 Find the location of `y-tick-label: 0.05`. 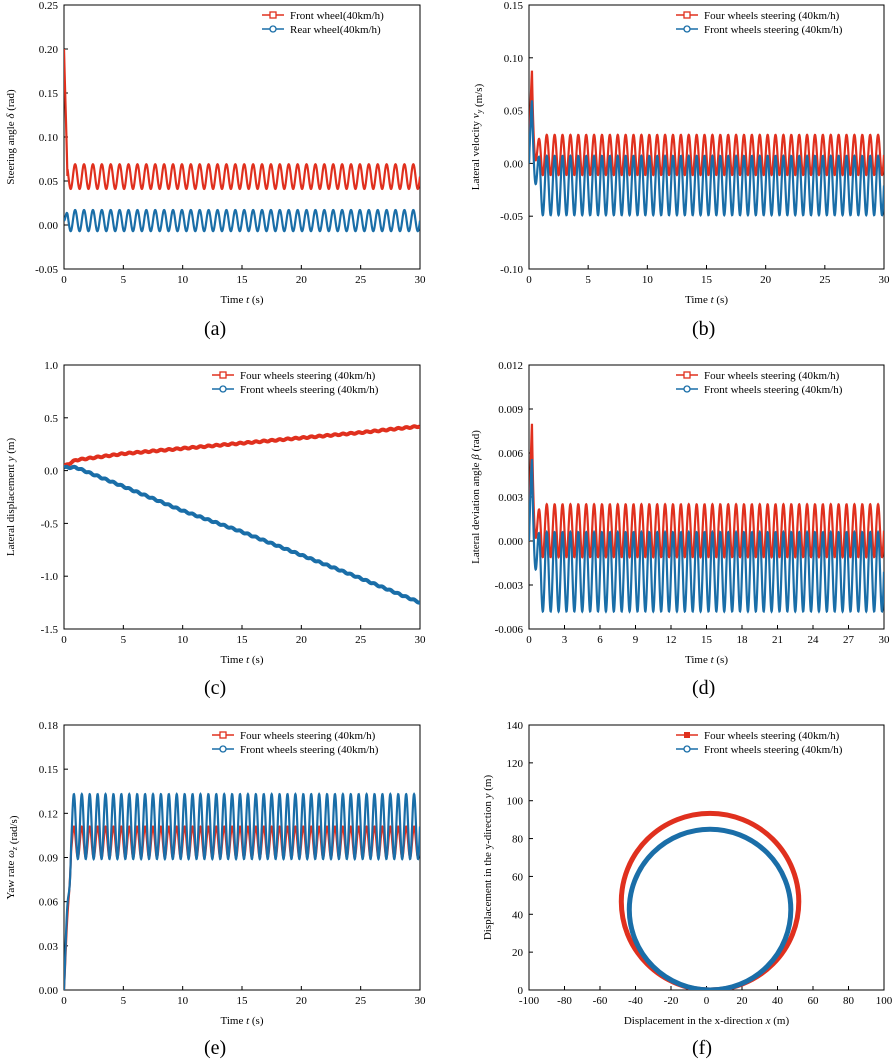

y-tick-label: 0.05 is located at coordinates (514, 112).